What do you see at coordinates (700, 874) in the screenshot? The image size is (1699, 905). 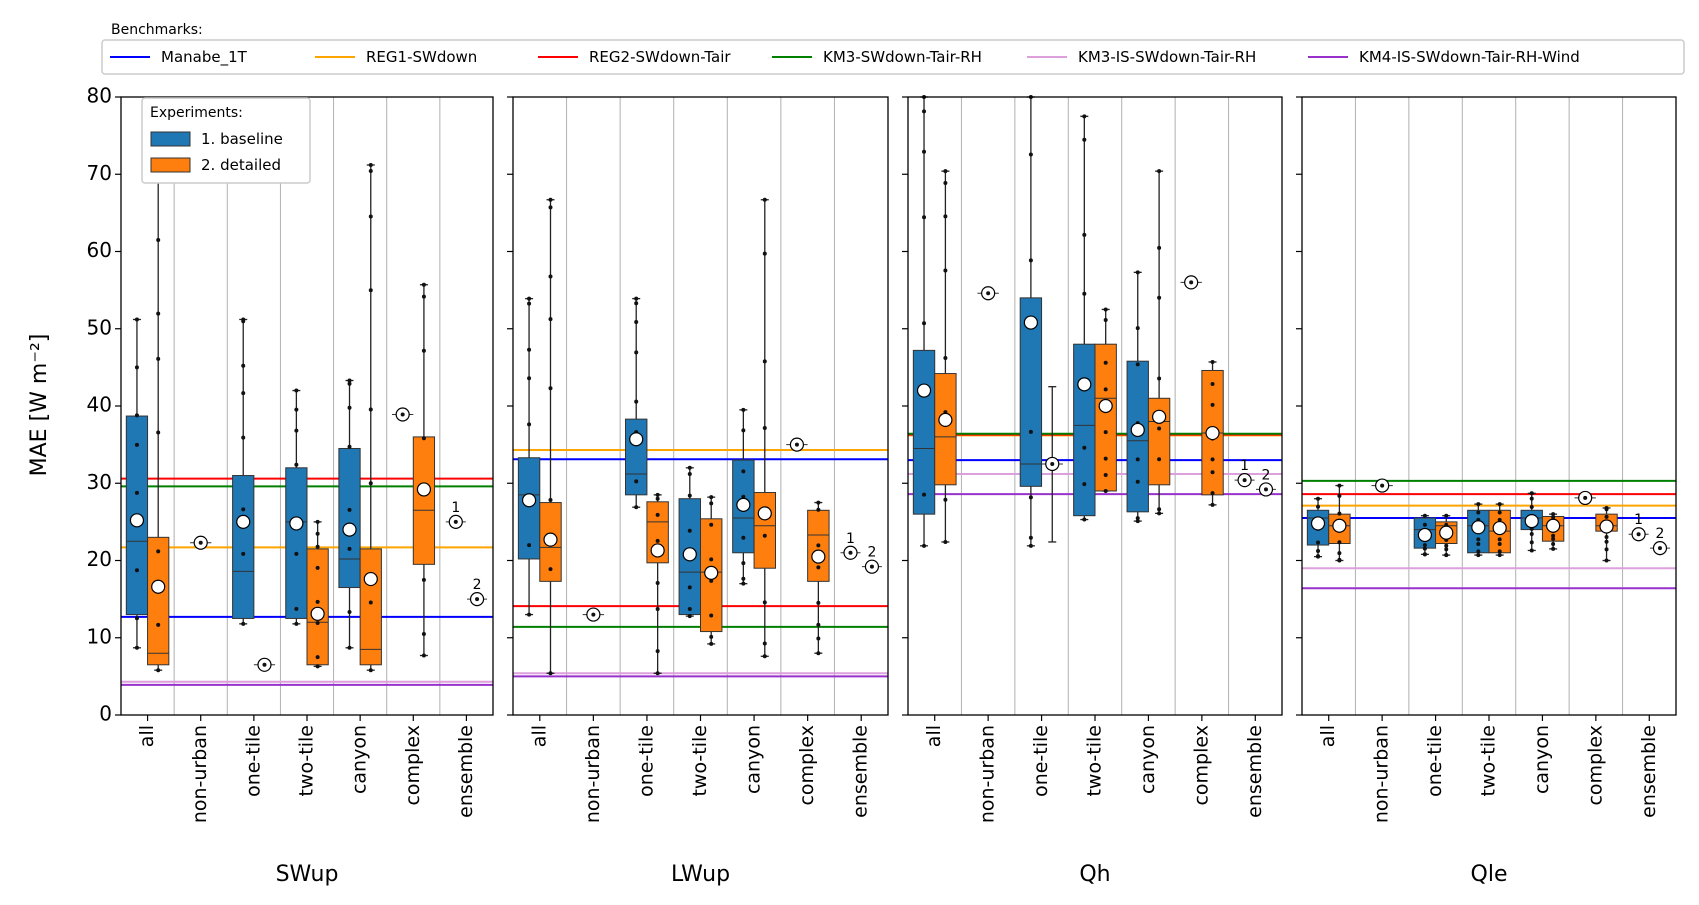 I see `panel-title: LWup` at bounding box center [700, 874].